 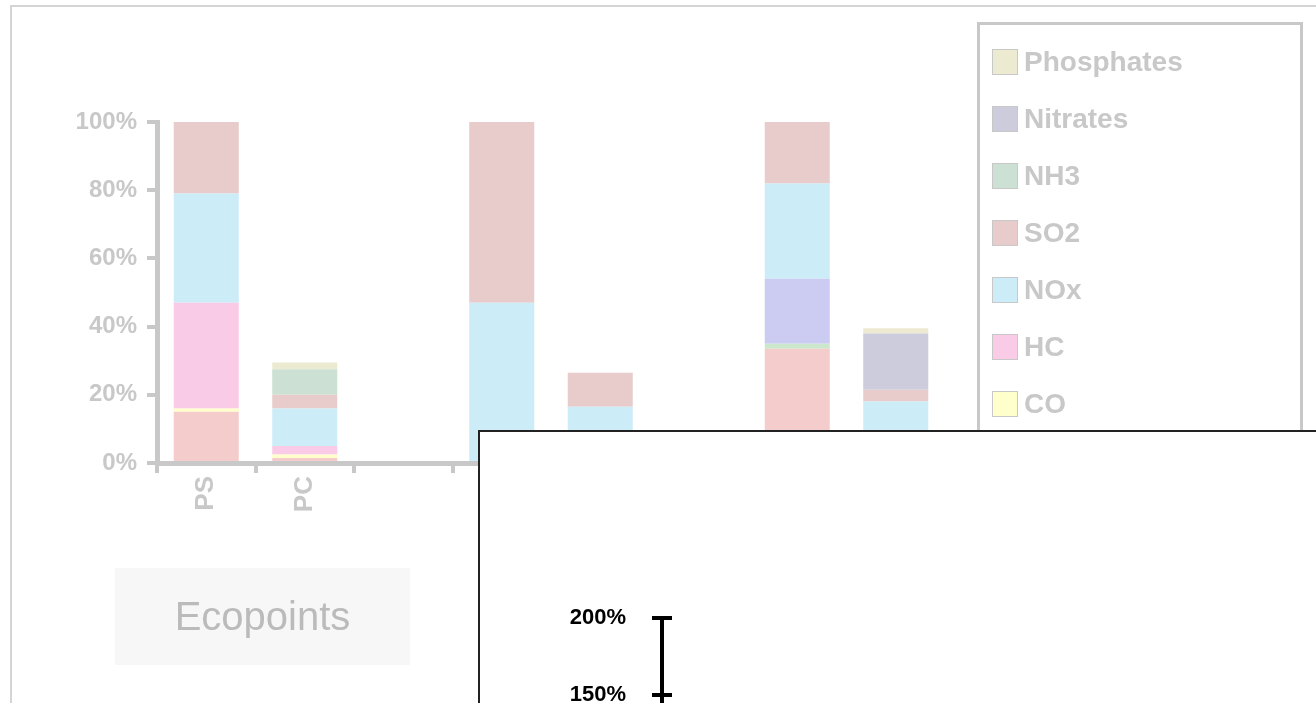 What do you see at coordinates (597, 691) in the screenshot?
I see `text: 150%` at bounding box center [597, 691].